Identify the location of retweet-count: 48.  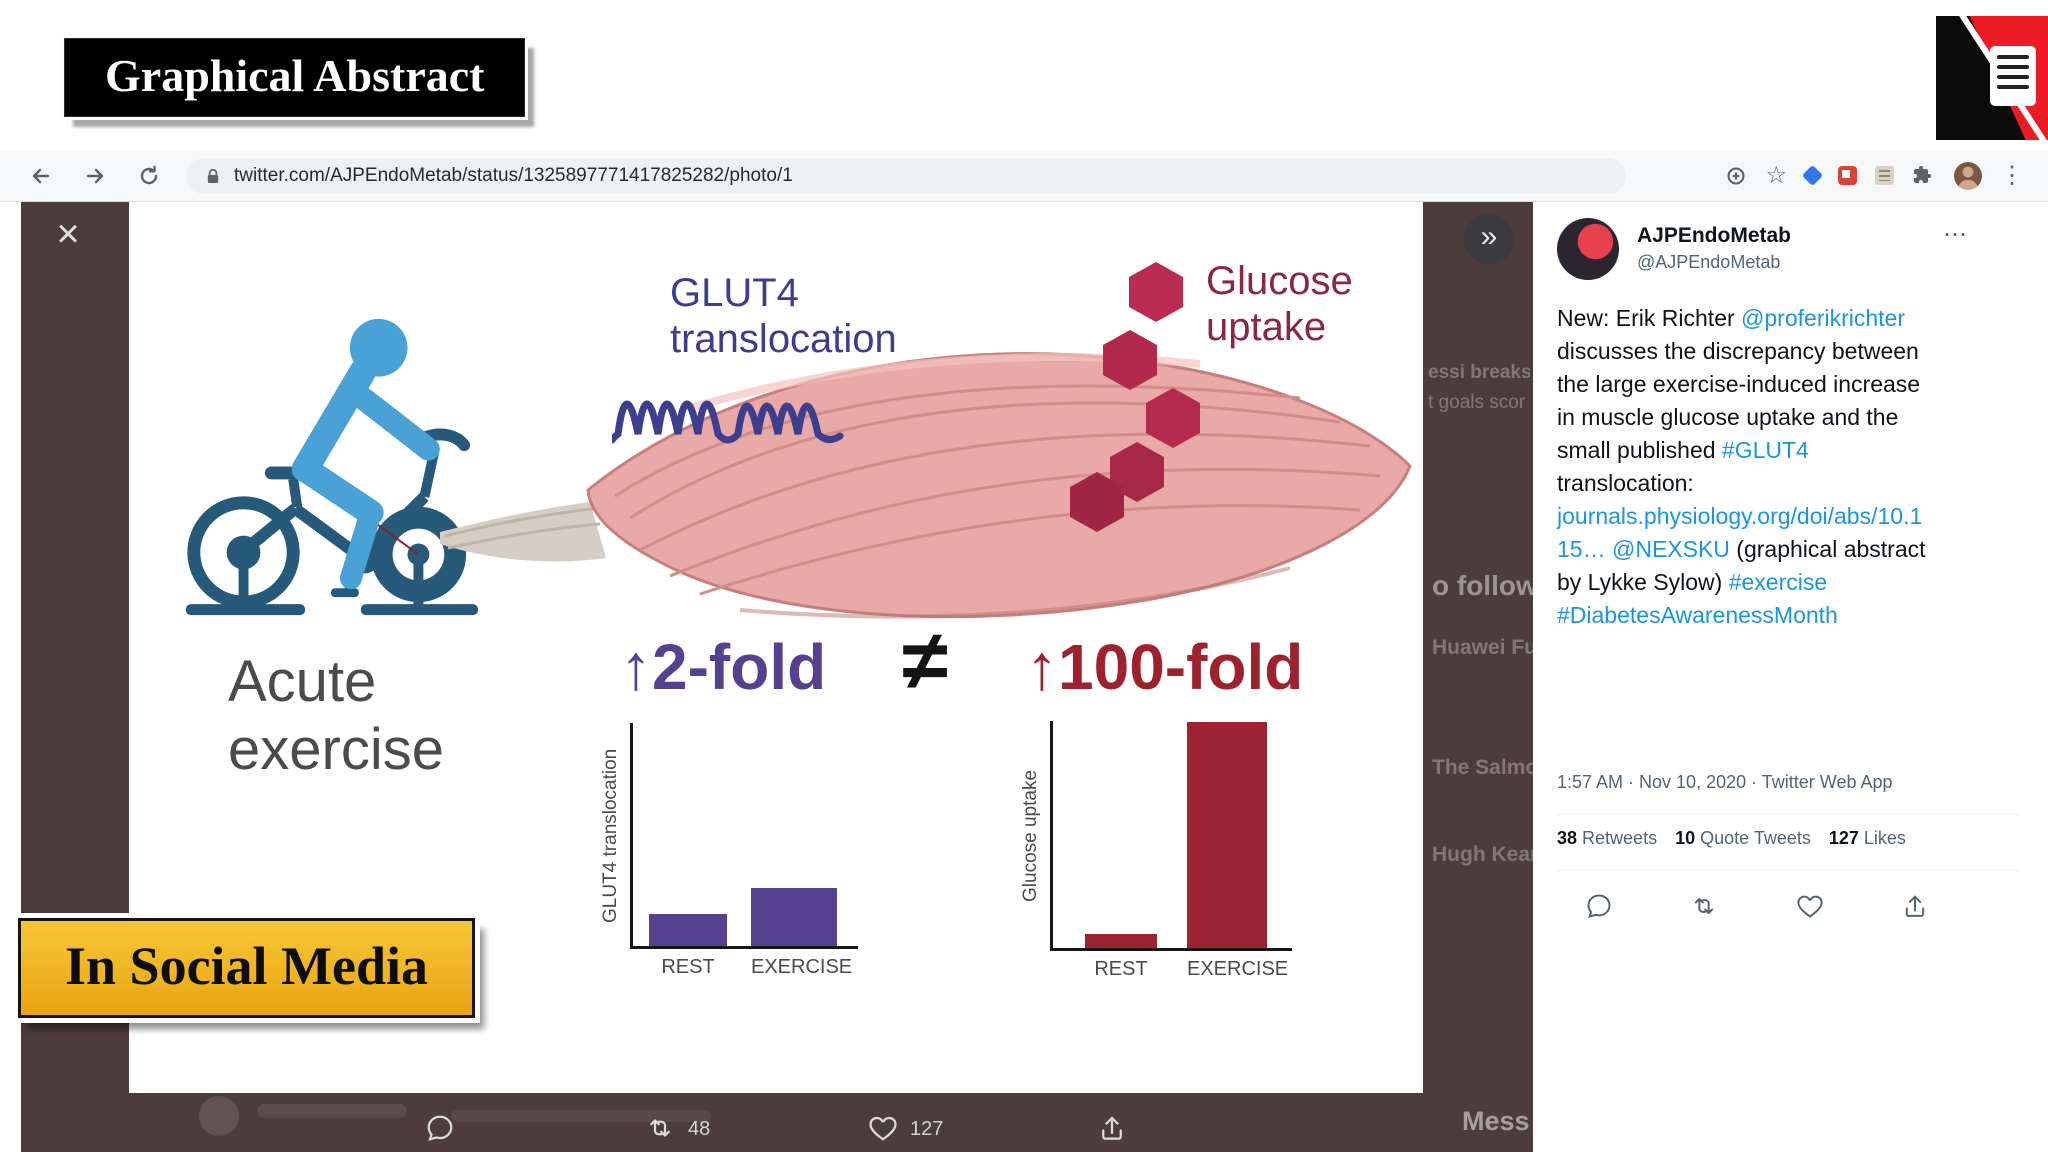
(699, 1129).